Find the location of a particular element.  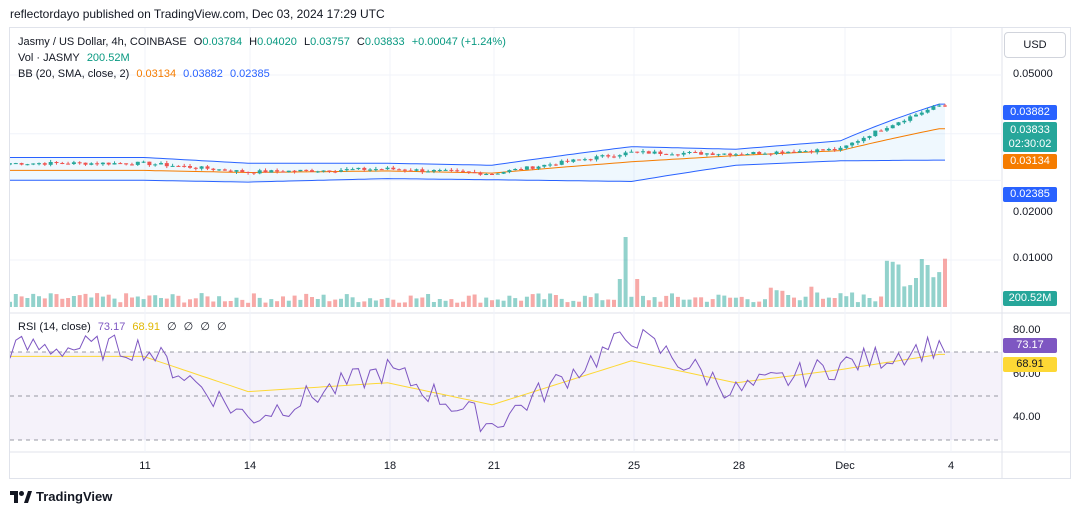

rsi-tick-40: 40.00 is located at coordinates (1027, 417).